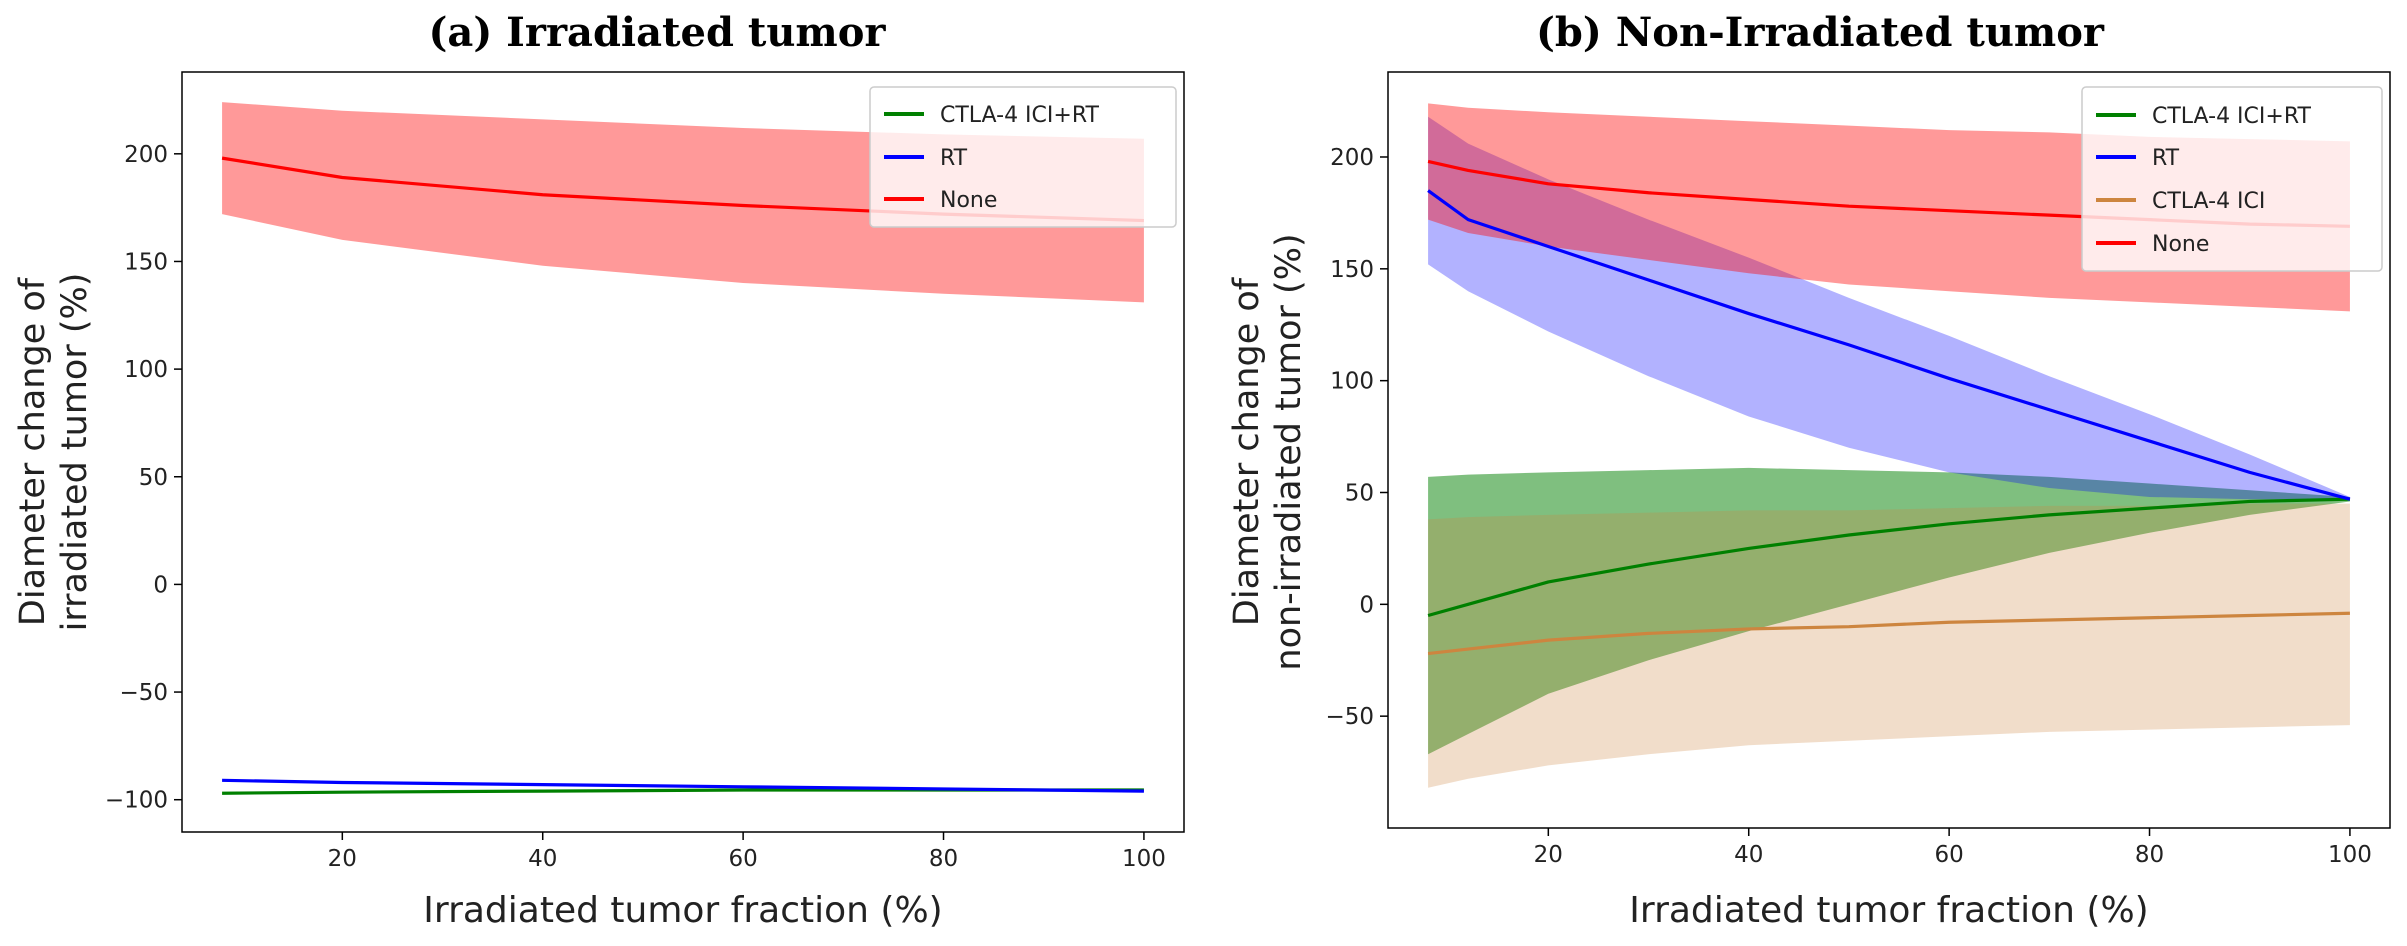 The width and height of the screenshot is (2407, 946). Describe the element at coordinates (33, 451) in the screenshot. I see `panel-a-ylabel-line1: Diameter change of` at that location.